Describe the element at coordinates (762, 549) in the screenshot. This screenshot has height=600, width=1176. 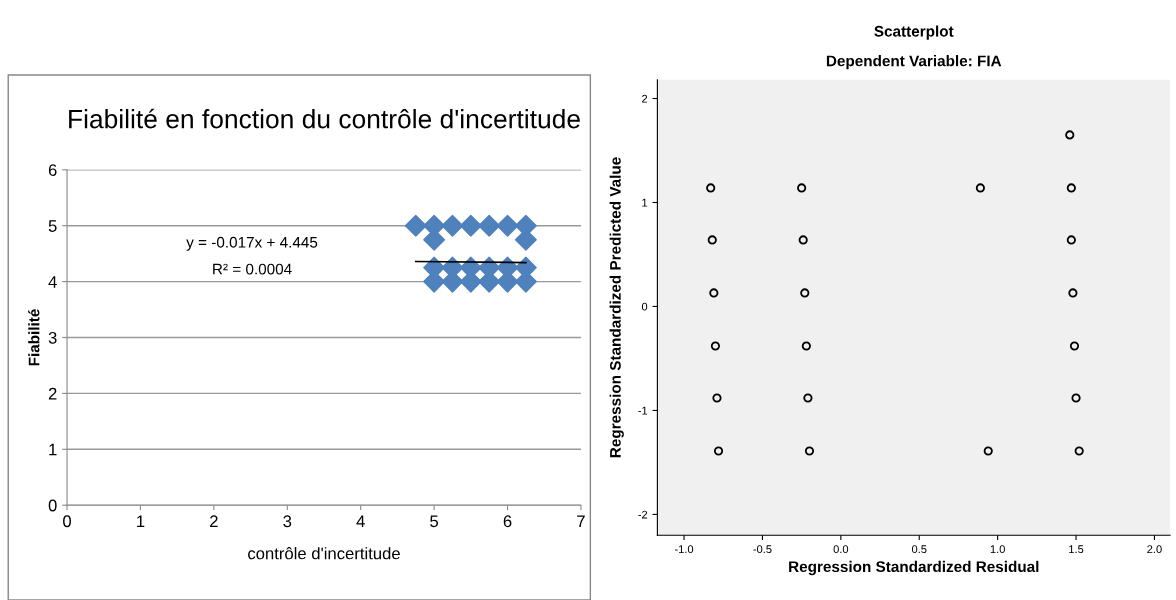
I see `x-tick-label: -0.5` at that location.